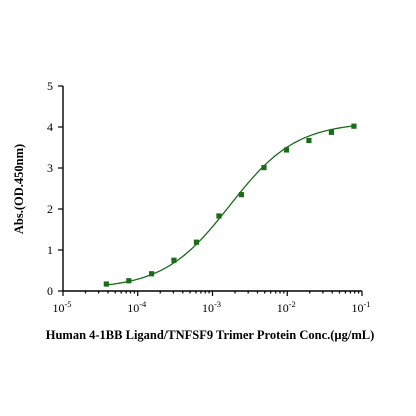 This screenshot has height=416, width=416. What do you see at coordinates (19, 189) in the screenshot?
I see `y-axis-title: Abs.(OD.450nm)` at bounding box center [19, 189].